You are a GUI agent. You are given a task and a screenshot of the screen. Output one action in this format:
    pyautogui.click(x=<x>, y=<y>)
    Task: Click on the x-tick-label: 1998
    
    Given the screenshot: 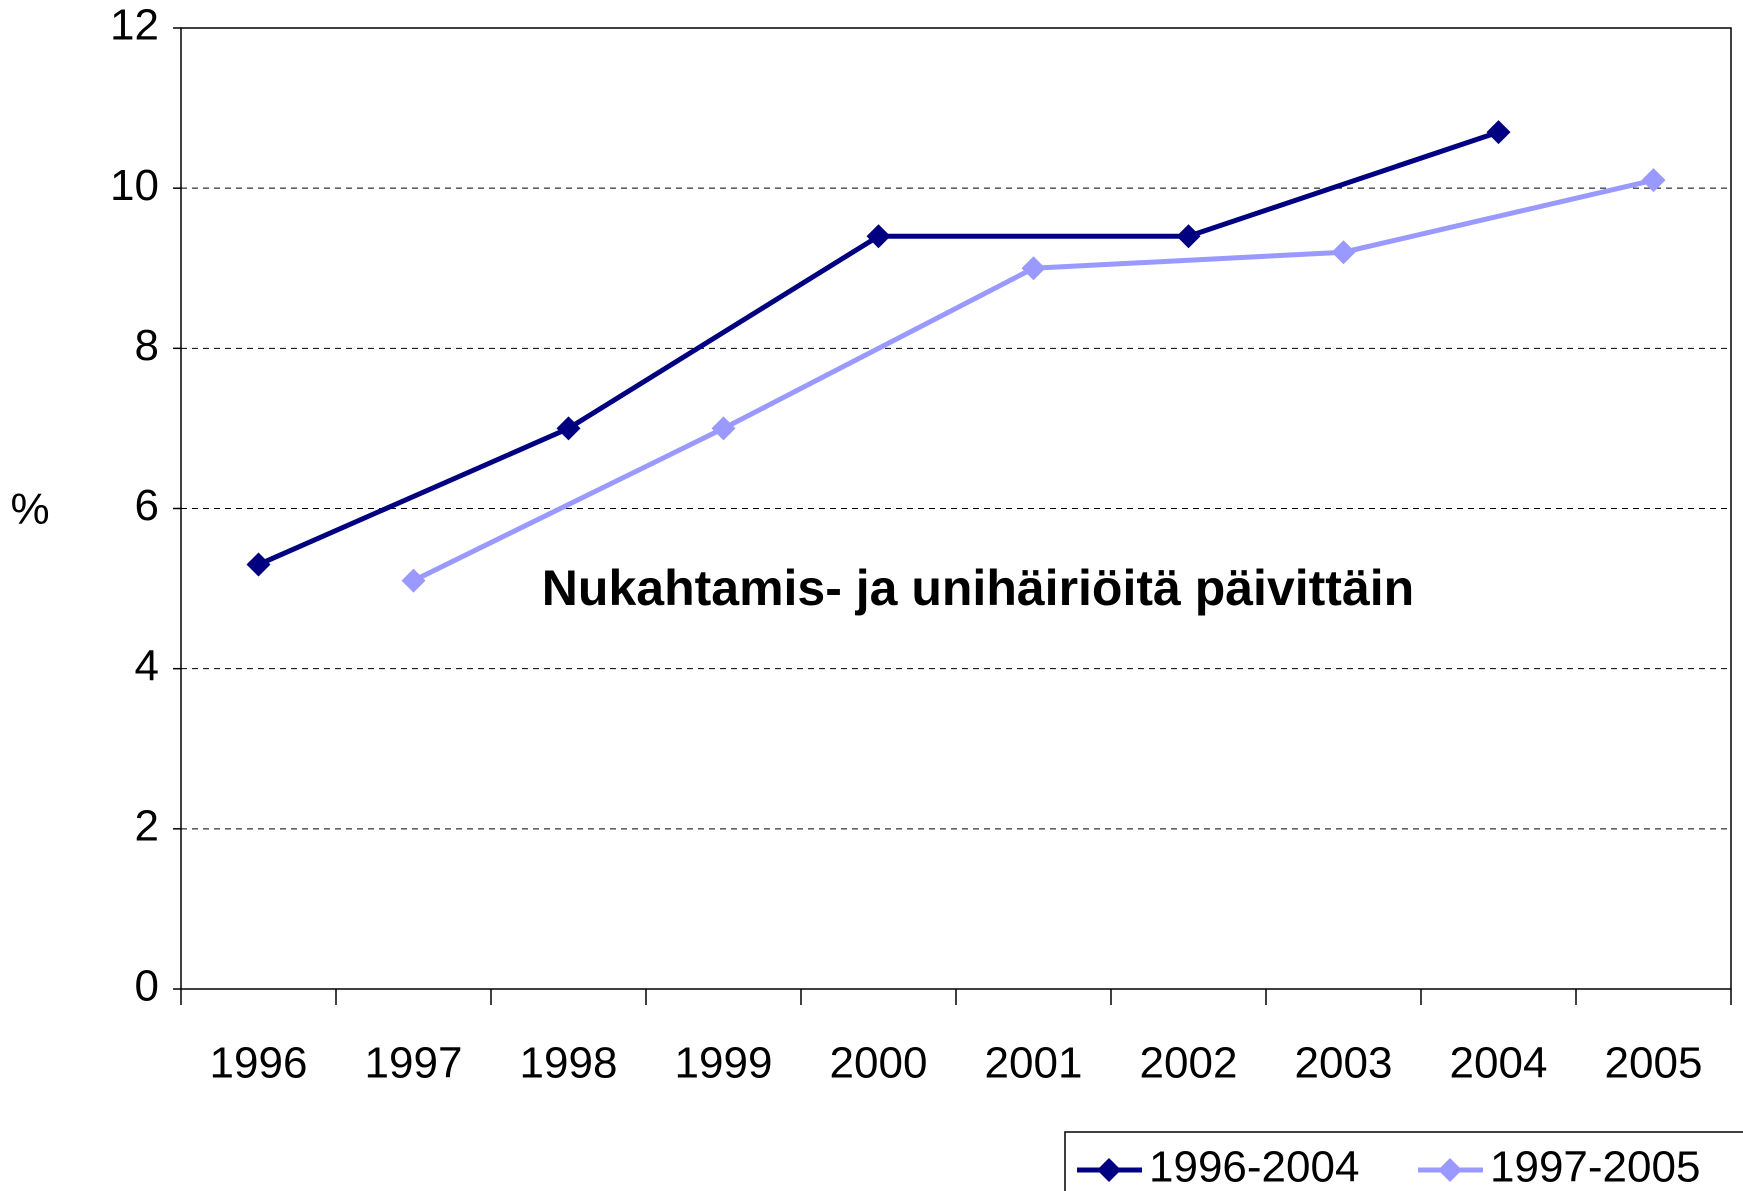 What is the action you would take?
    pyautogui.click(x=569, y=1063)
    